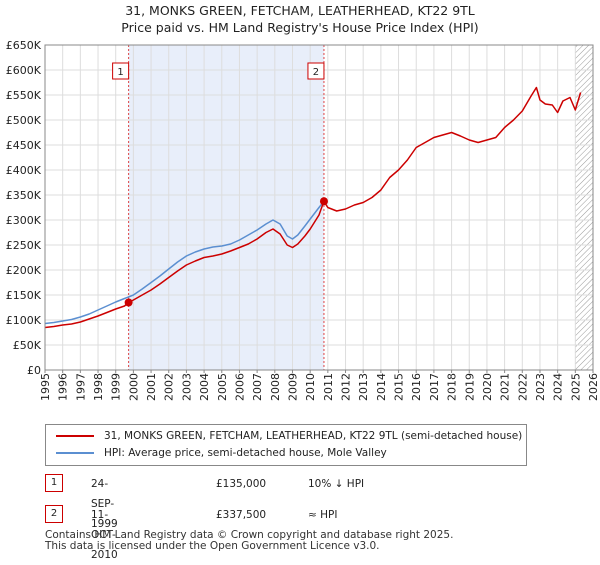  I want to click on transaction-hpi-relation: ≈ HPI, so click(323, 515).